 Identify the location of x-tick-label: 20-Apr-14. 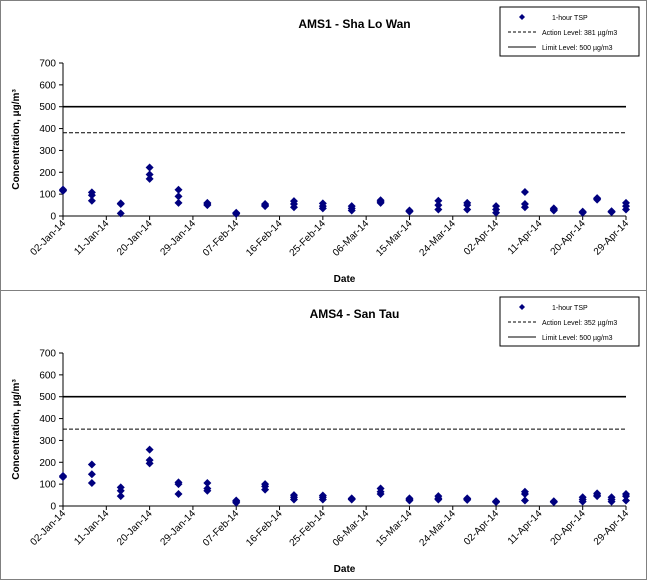
(569, 528).